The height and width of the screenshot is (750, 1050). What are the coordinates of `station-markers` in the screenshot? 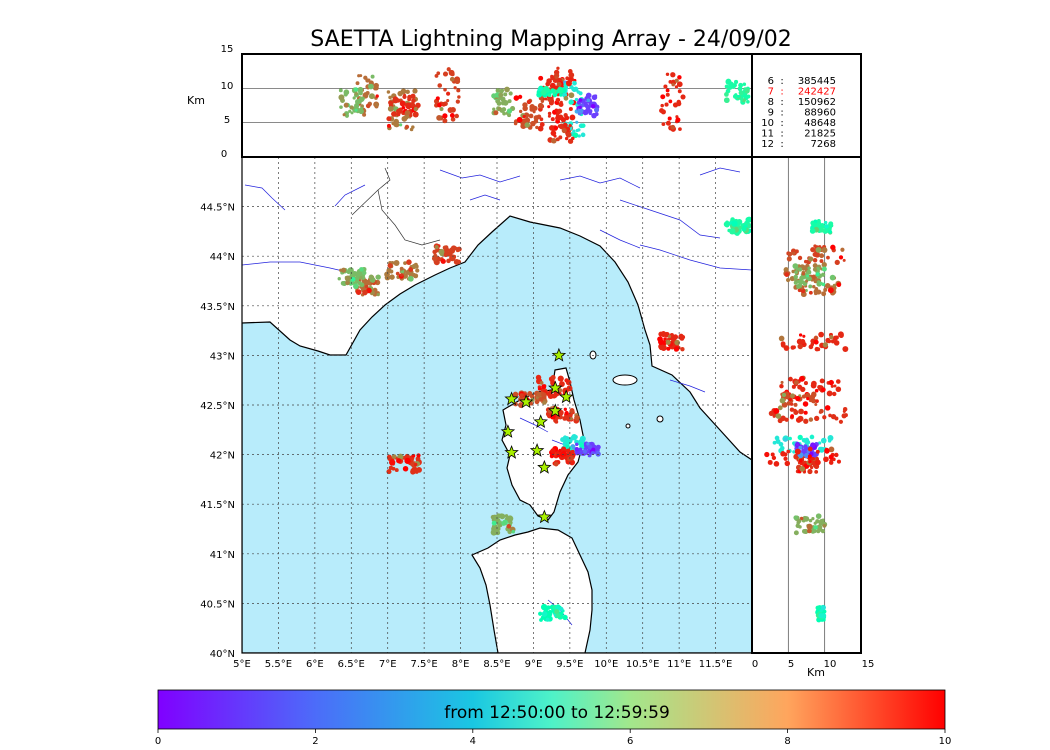 It's located at (537, 435).